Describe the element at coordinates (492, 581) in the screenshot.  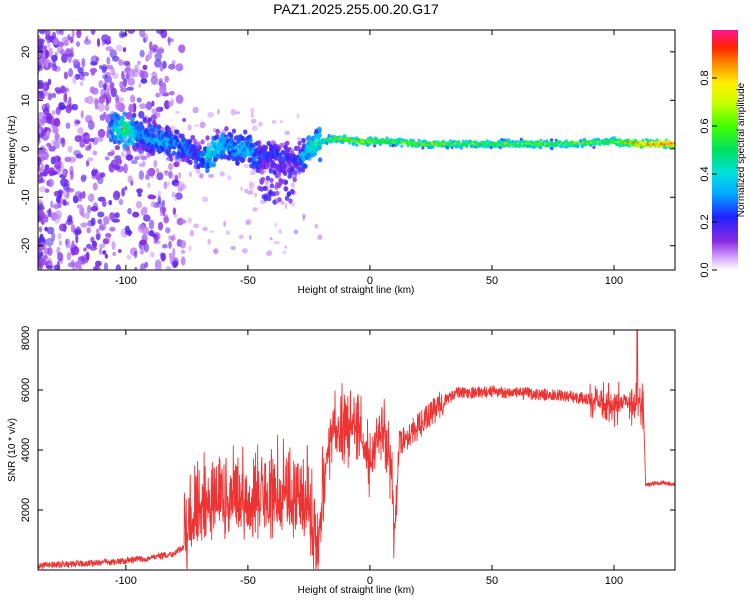
I see `x-tick-label: 50` at that location.